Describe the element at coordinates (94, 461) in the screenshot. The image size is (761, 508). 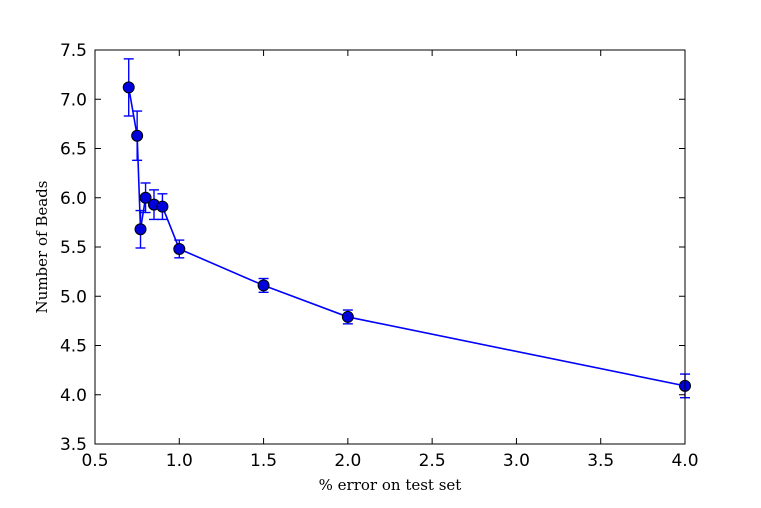
I see `x-tick-label: 0.5` at that location.